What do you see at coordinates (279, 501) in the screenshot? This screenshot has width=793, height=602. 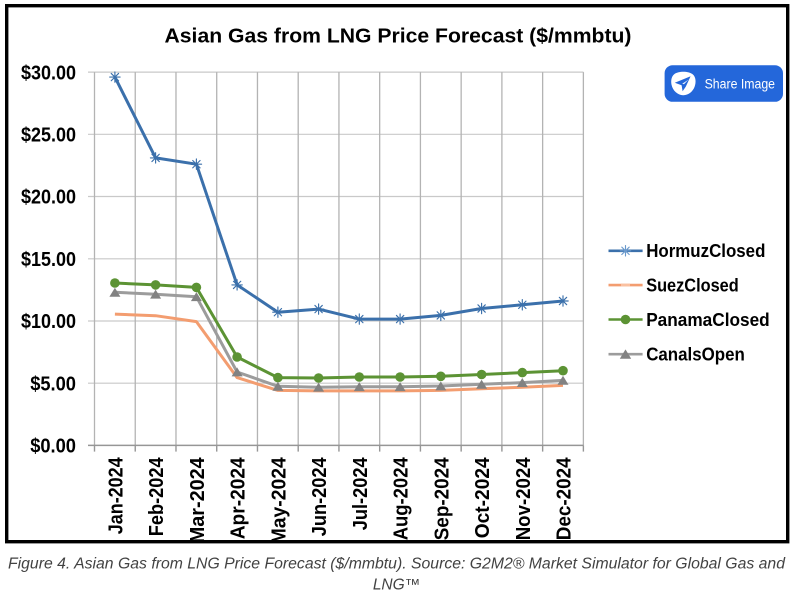 I see `svg-text: May-2024` at bounding box center [279, 501].